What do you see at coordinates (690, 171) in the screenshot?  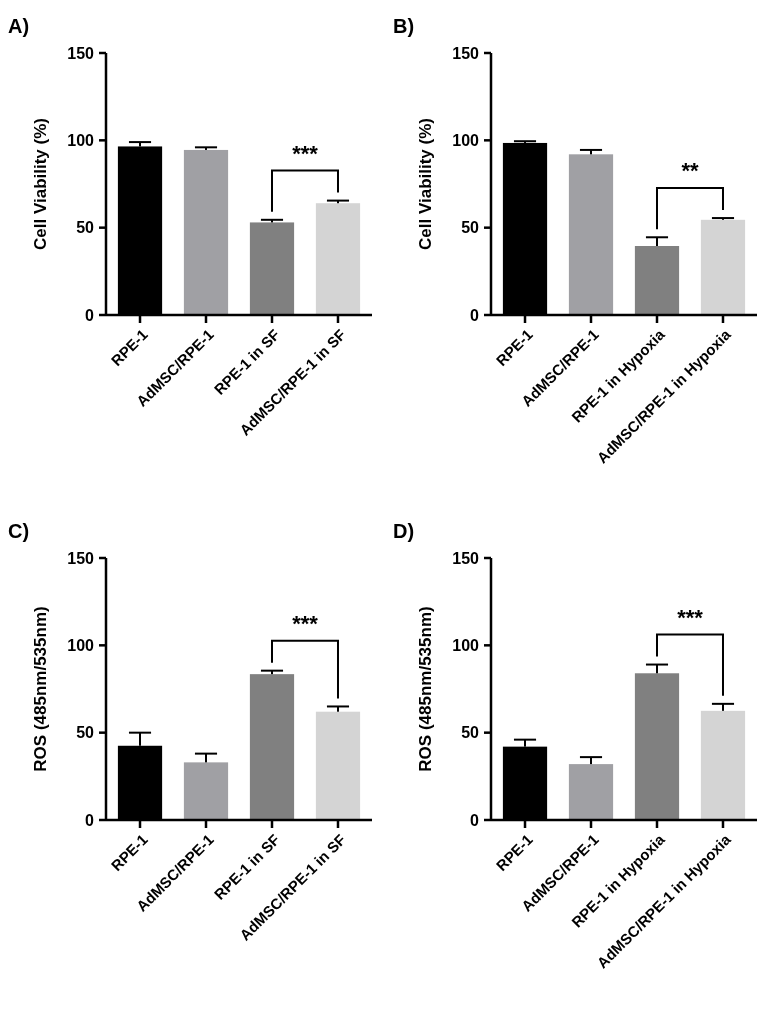 I see `annotation: **` at bounding box center [690, 171].